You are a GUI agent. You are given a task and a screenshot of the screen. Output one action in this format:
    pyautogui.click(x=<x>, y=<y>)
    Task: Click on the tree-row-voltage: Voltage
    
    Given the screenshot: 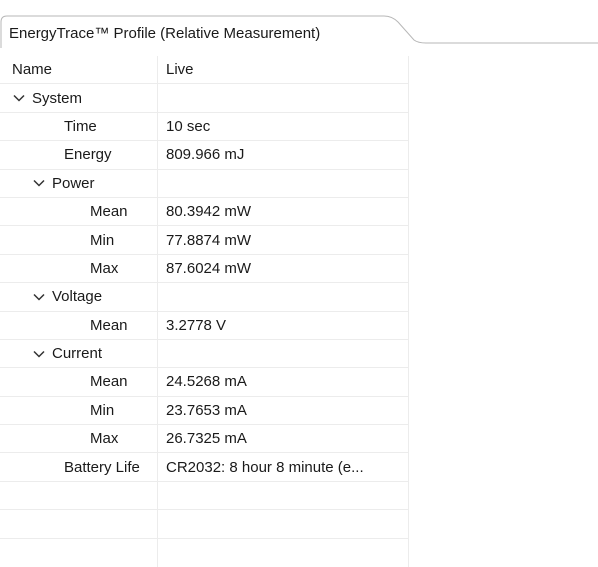 What is the action you would take?
    pyautogui.click(x=204, y=297)
    